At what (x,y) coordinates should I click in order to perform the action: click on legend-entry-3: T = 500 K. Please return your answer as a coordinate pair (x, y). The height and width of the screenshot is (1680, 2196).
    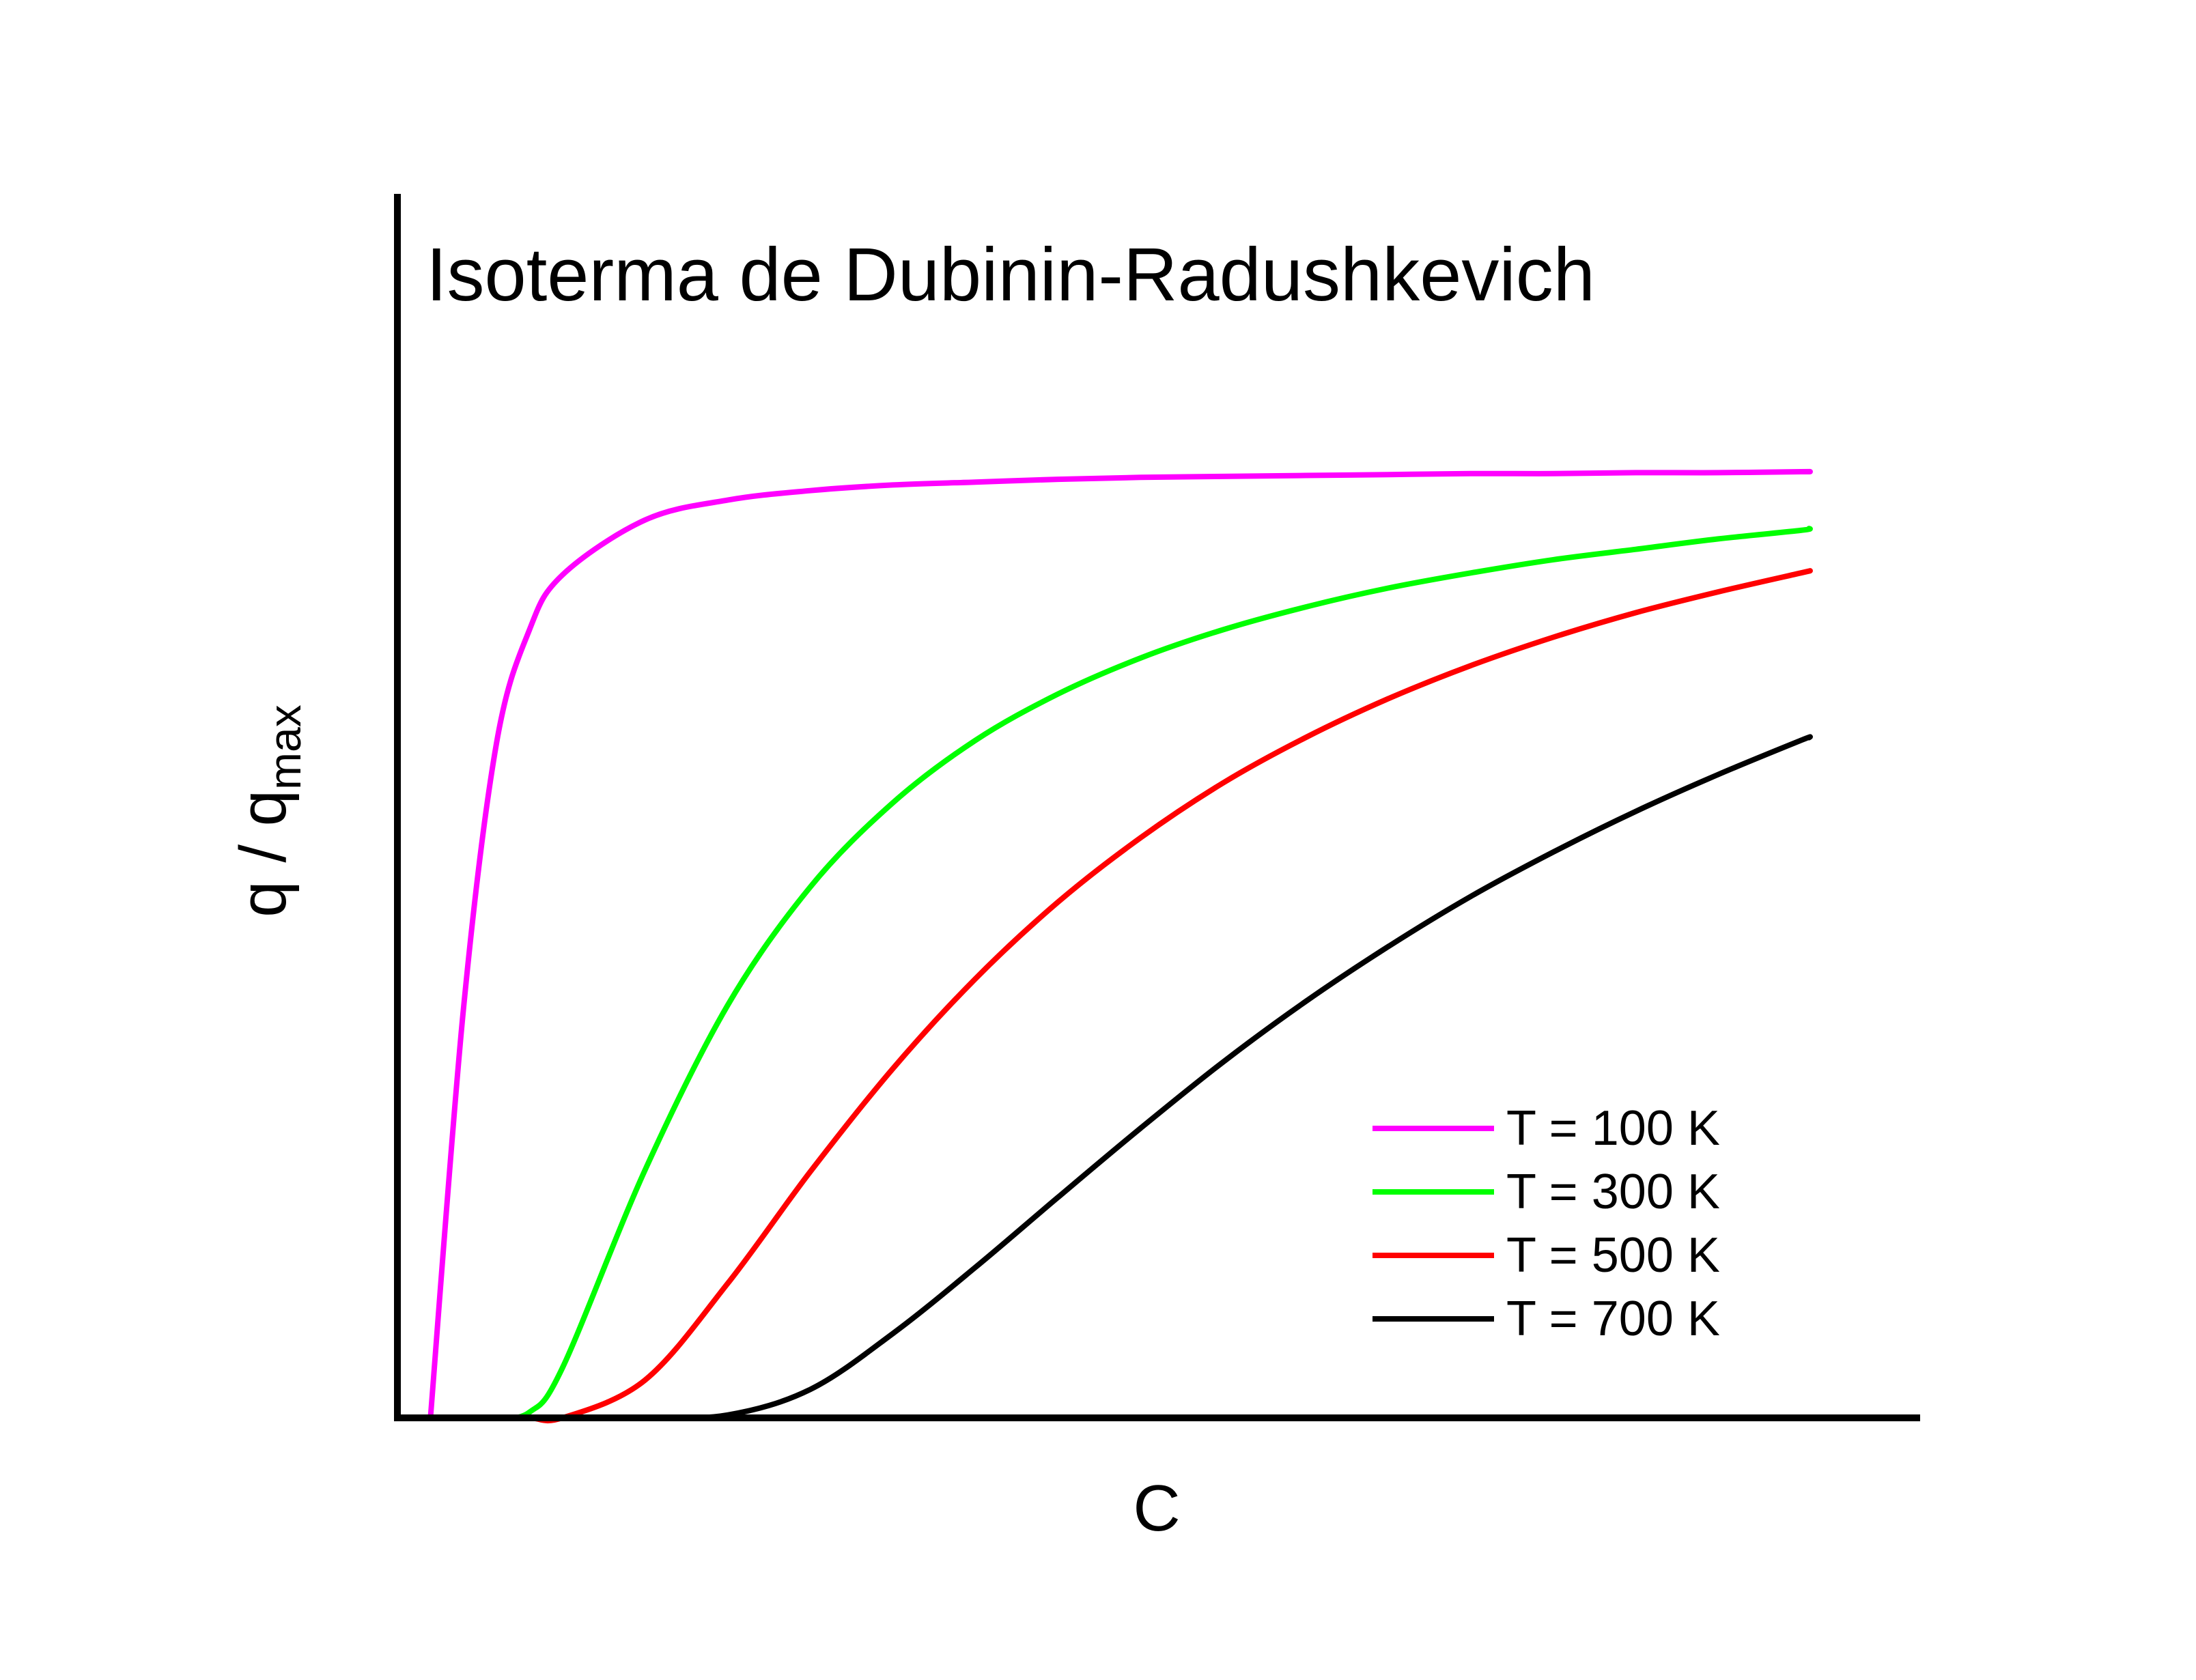
    Looking at the image, I should click on (1546, 1255).